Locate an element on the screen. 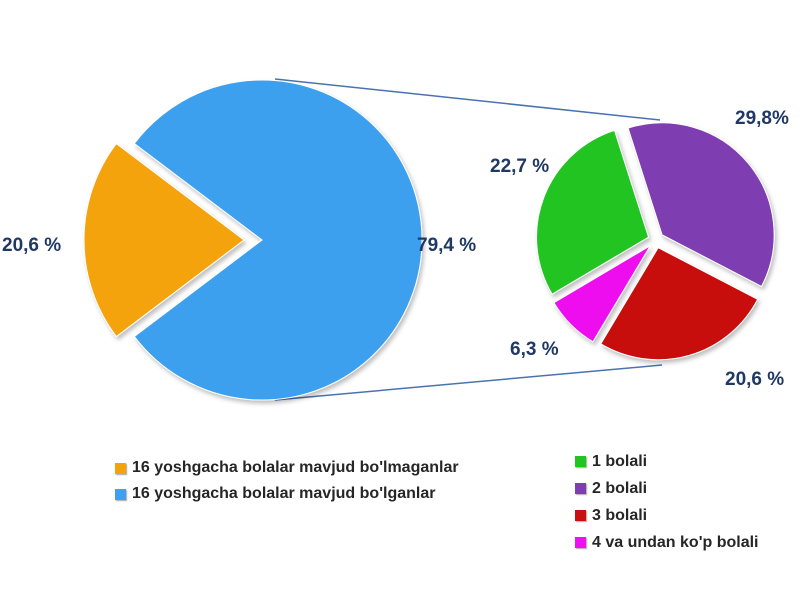  legend-swatch-orange is located at coordinates (120, 468).